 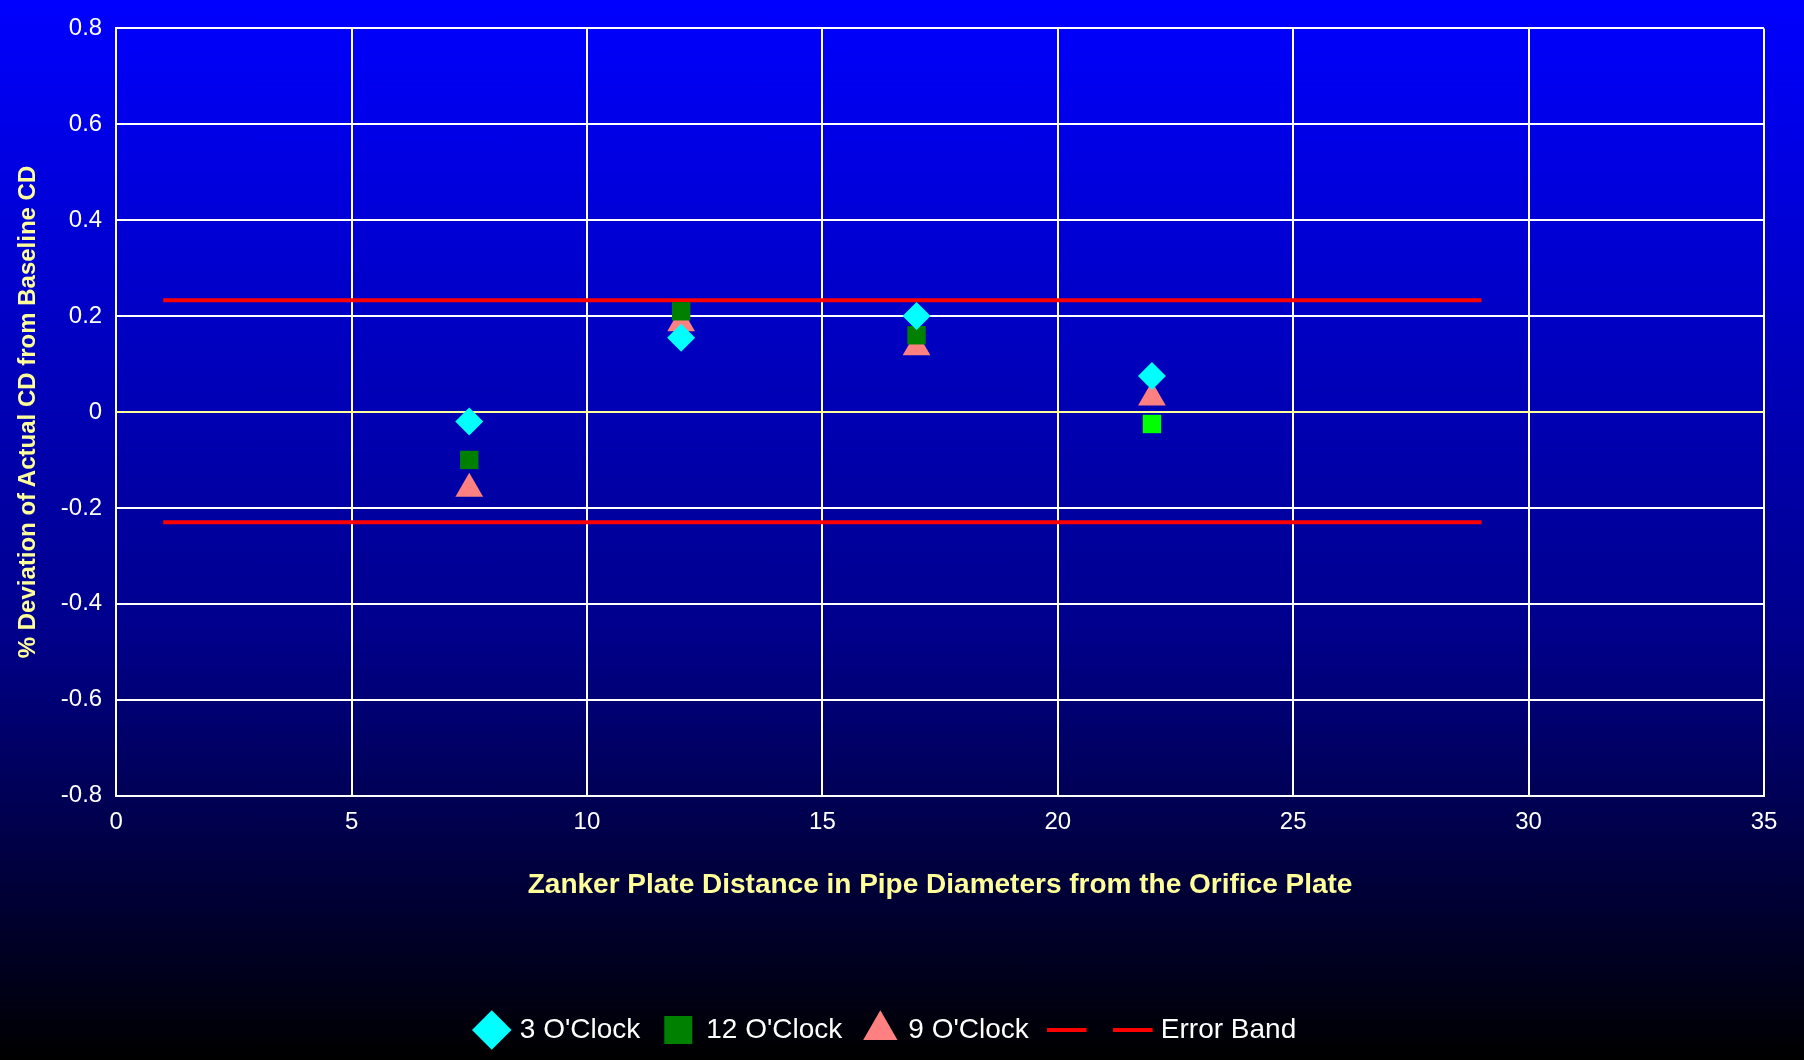 What do you see at coordinates (81, 794) in the screenshot?
I see `y-tick-label: -0.8` at bounding box center [81, 794].